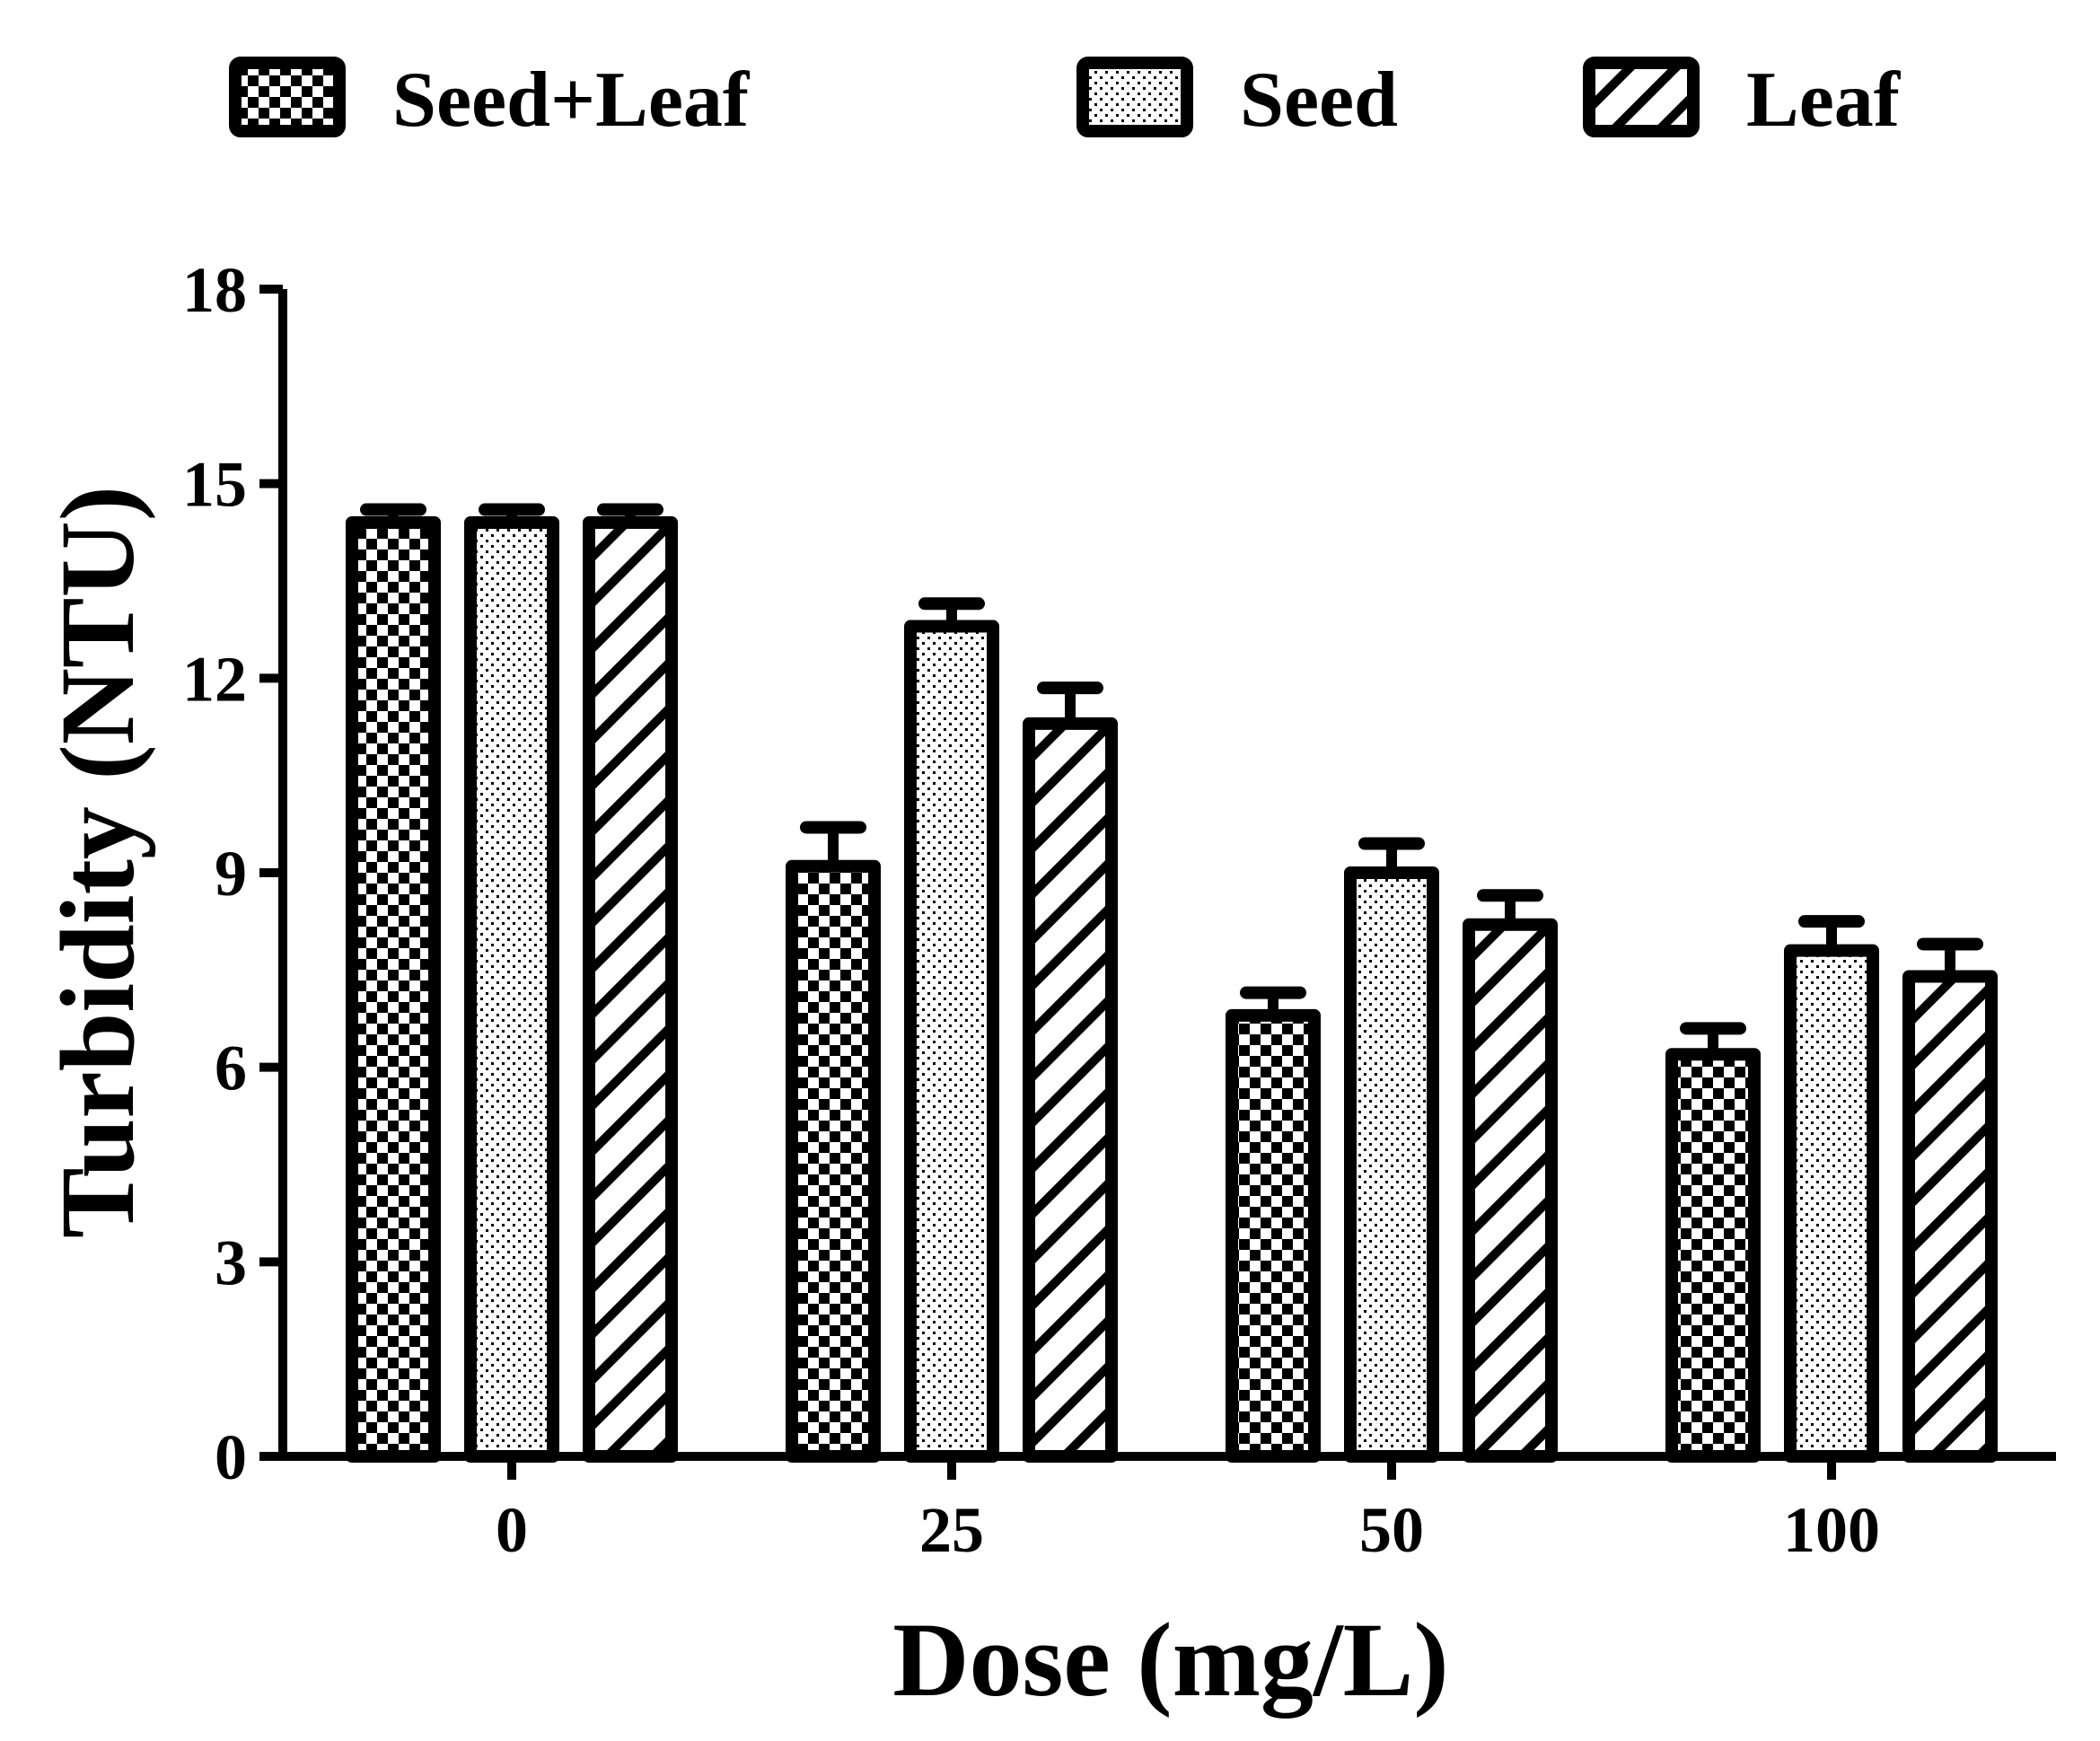 This screenshot has height=1741, width=2100. What do you see at coordinates (98, 862) in the screenshot?
I see `y-axis-title: Turbidity (NTU)` at bounding box center [98, 862].